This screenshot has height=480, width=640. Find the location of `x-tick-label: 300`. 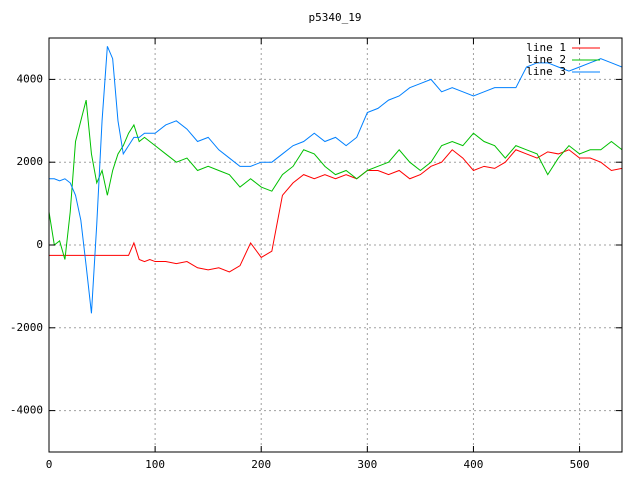

x-tick-label: 300 is located at coordinates (367, 464).